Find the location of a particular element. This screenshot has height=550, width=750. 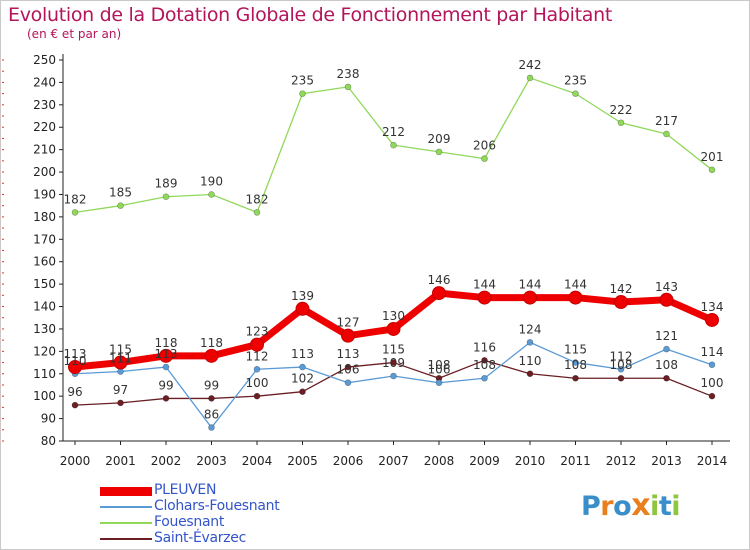

data-label-pleuven: 127 is located at coordinates (348, 323).